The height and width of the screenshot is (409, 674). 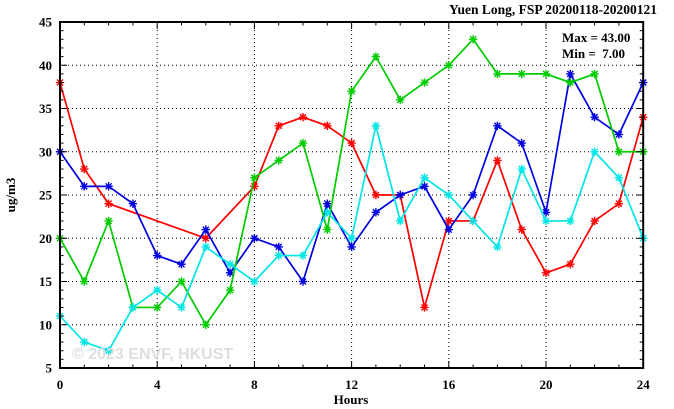 What do you see at coordinates (46, 195) in the screenshot?
I see `y-tick-label: 25` at bounding box center [46, 195].